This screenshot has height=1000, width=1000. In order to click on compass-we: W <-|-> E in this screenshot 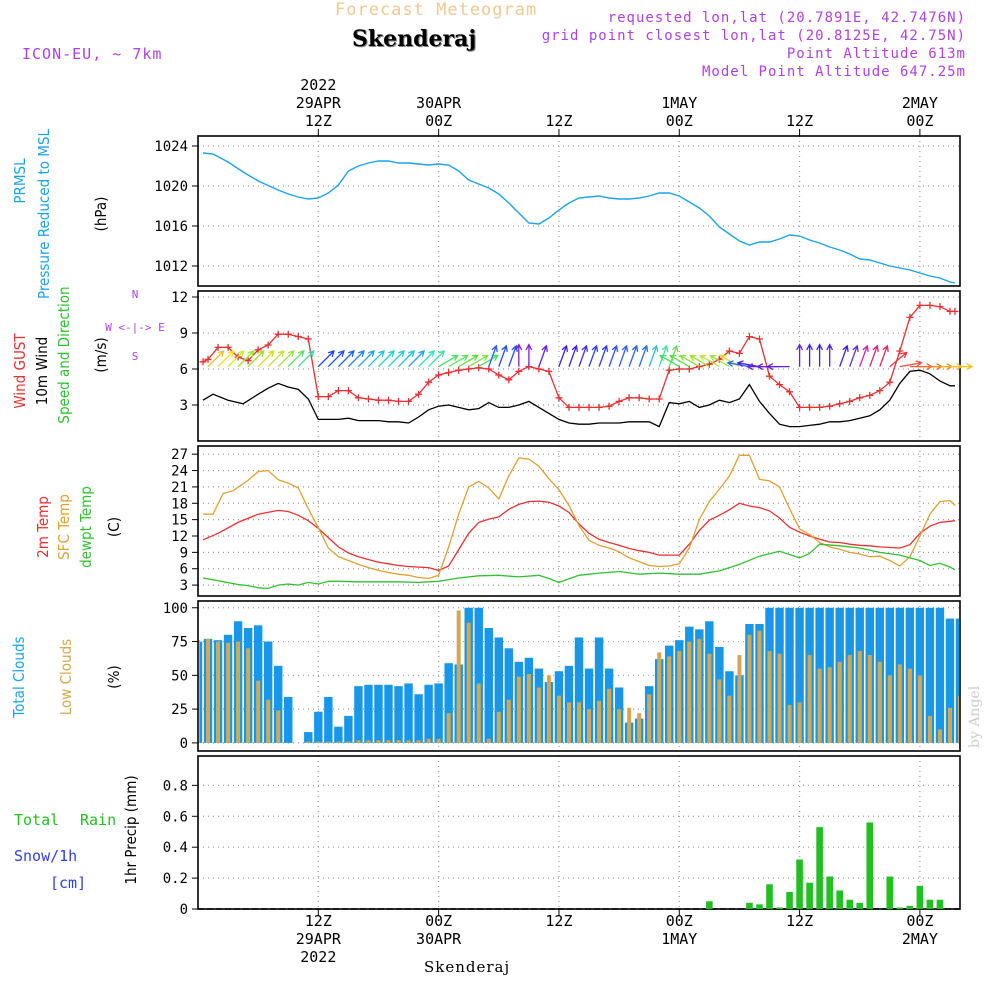, I will do `click(135, 327)`.